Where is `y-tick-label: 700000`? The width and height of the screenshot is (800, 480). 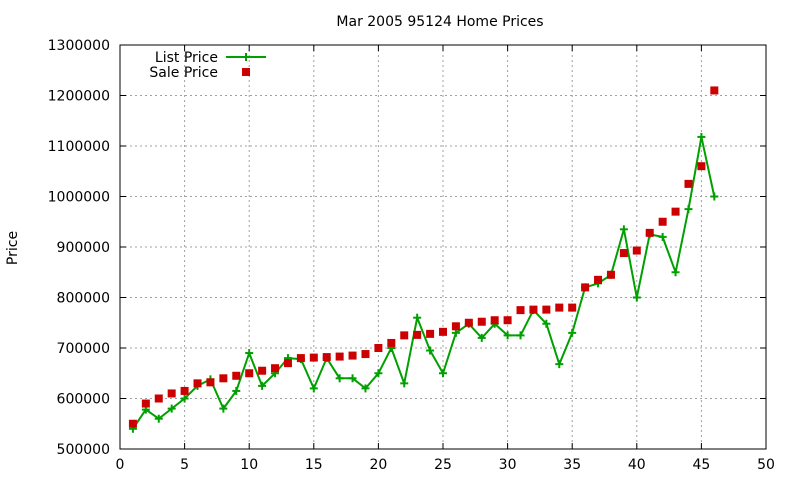
y-tick-label: 700000 is located at coordinates (83, 349).